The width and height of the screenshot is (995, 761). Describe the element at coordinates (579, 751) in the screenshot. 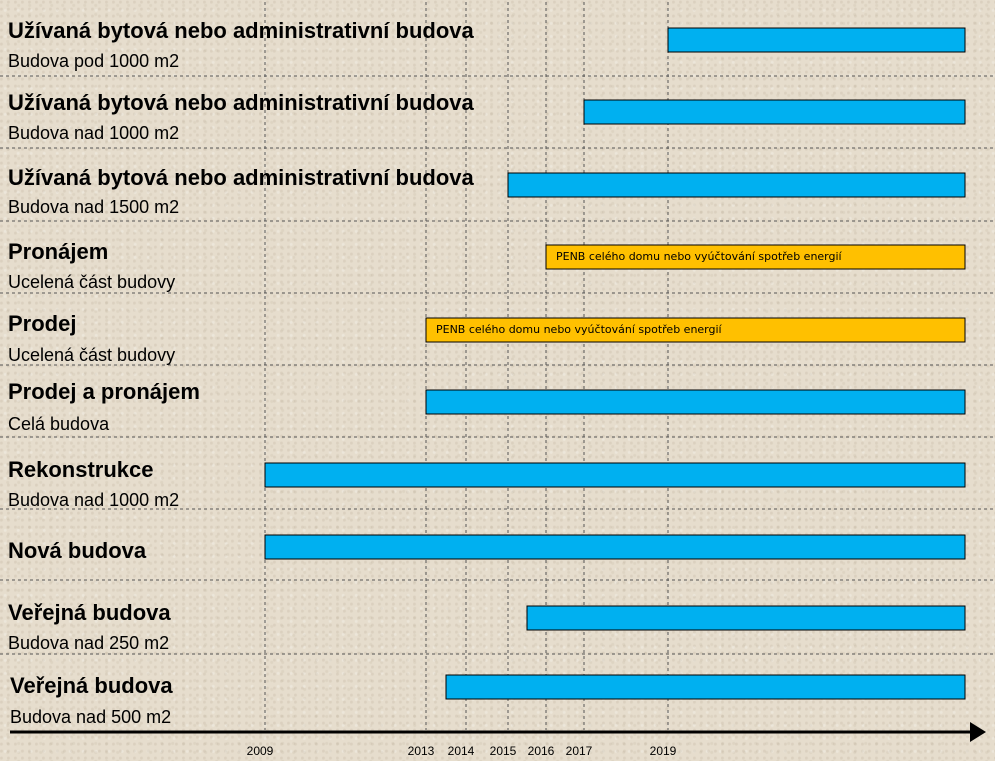

I see `x-tick-label: 2017` at that location.